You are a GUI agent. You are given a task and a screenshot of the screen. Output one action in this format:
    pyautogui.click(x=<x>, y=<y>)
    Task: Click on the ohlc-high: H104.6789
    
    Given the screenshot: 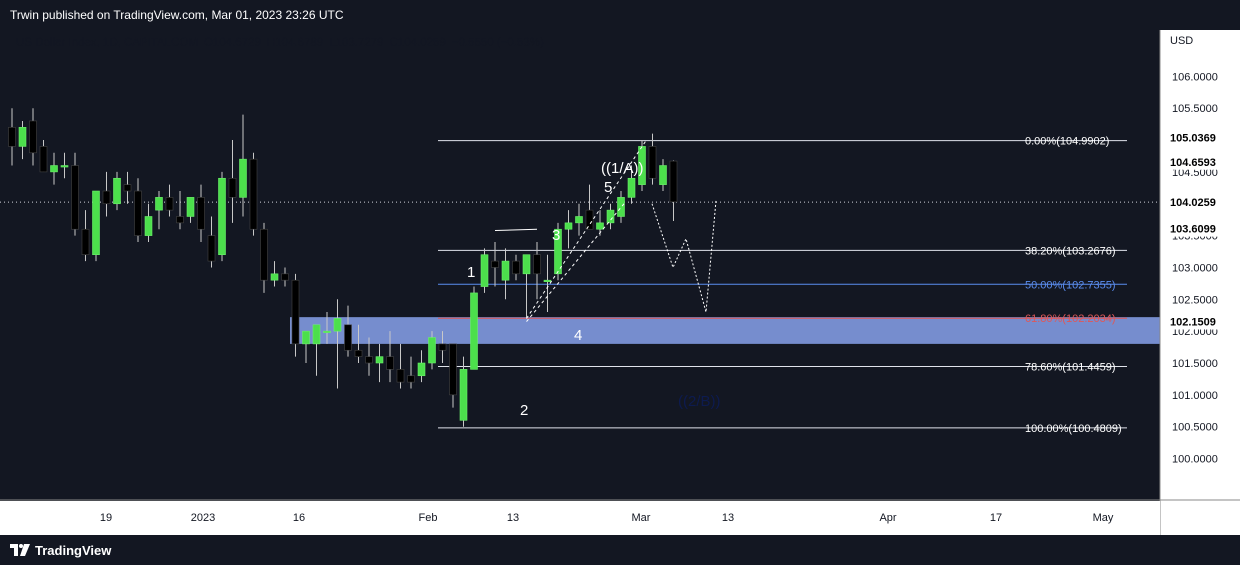 What is the action you would take?
    pyautogui.click(x=295, y=43)
    